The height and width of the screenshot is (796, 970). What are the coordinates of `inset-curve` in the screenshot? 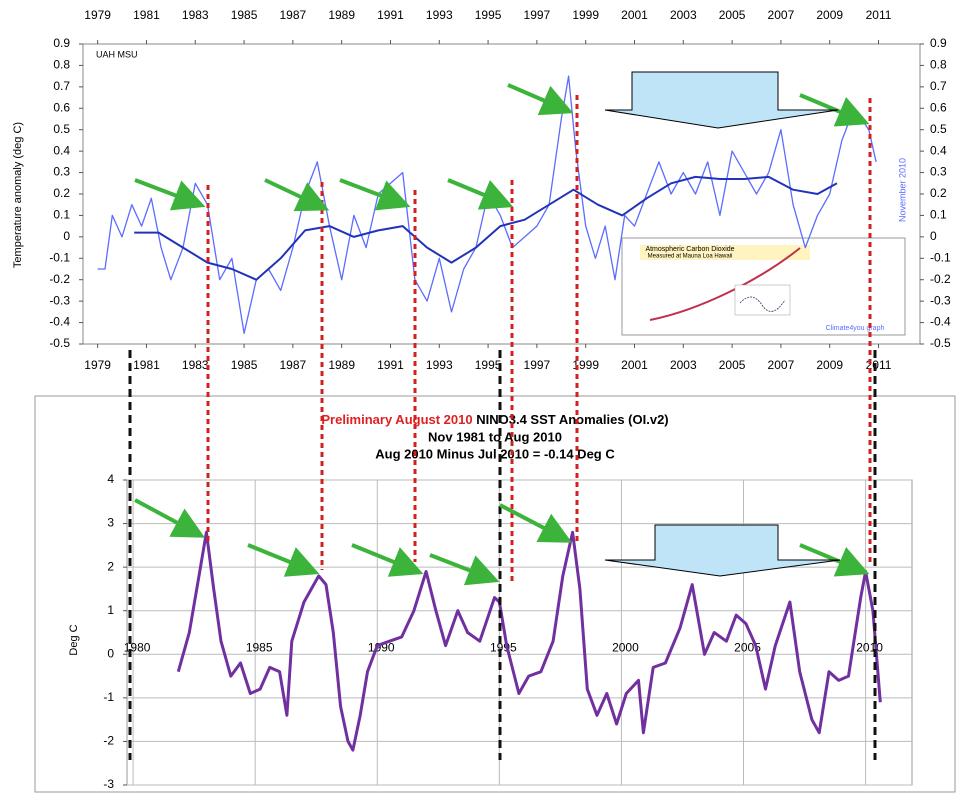 It's located at (725, 284).